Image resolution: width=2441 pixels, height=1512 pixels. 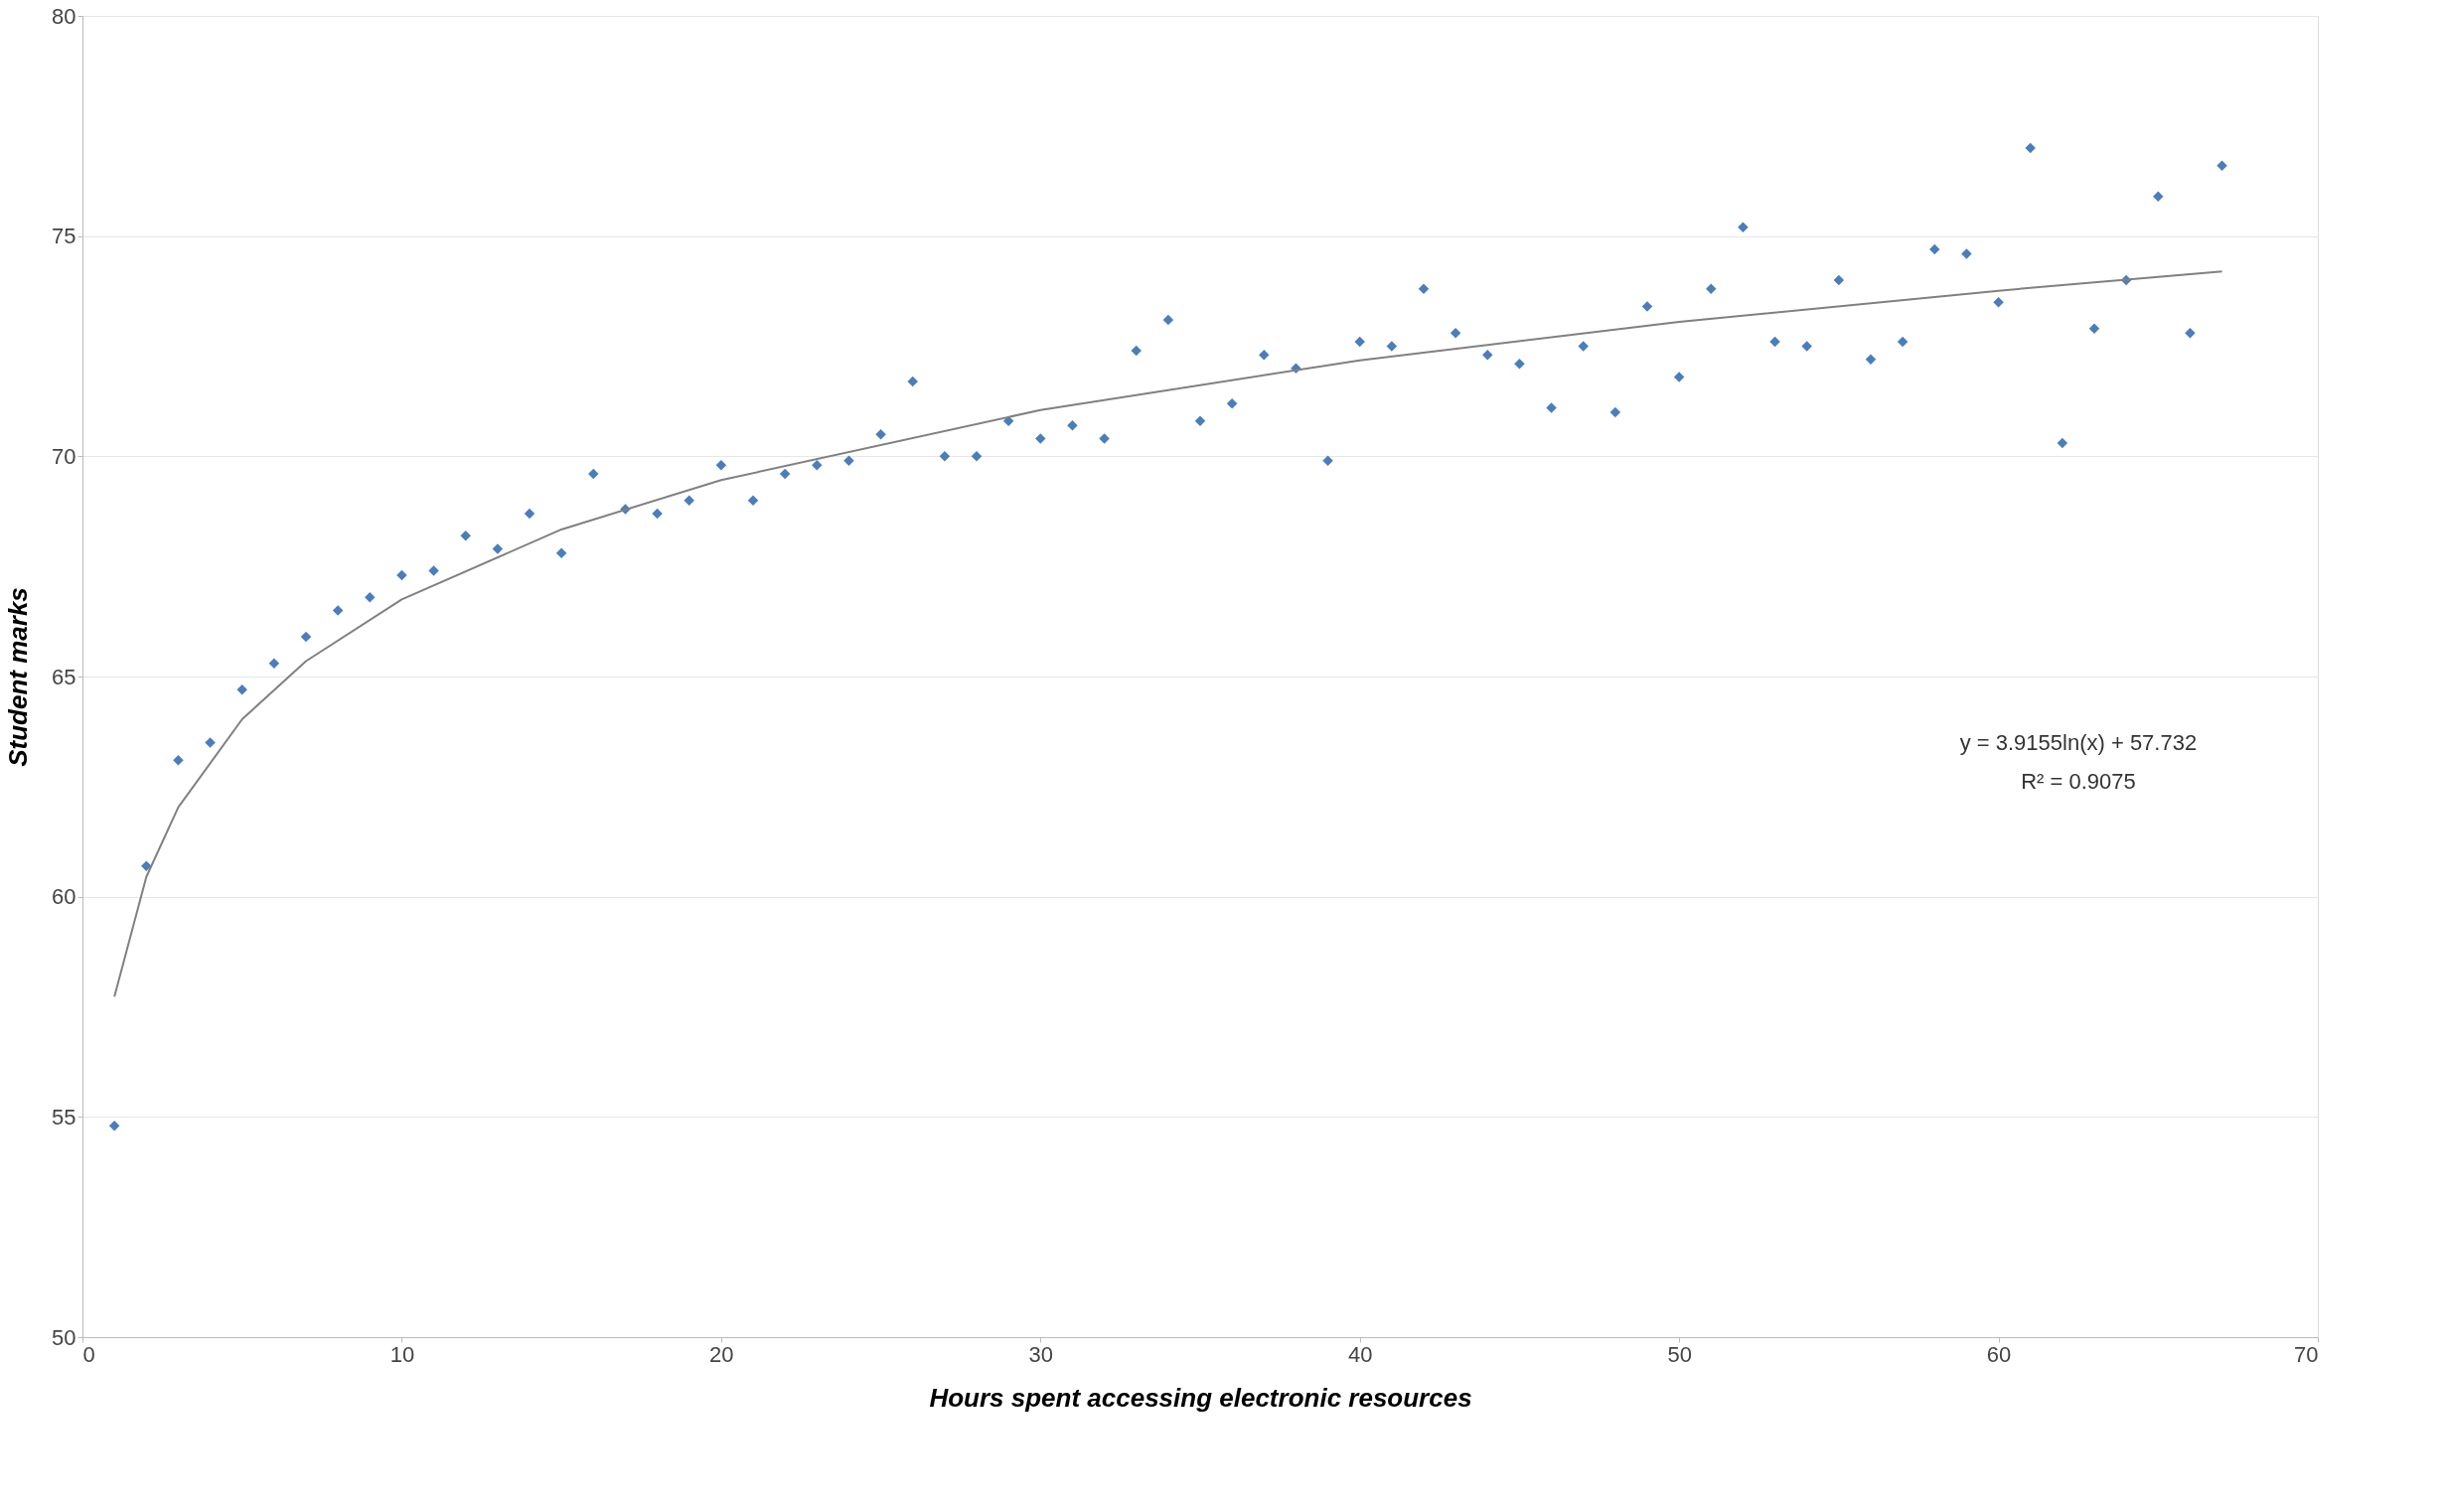 I want to click on x-axis-title: Hours spent accessing electronic resources, so click(x=1200, y=1397).